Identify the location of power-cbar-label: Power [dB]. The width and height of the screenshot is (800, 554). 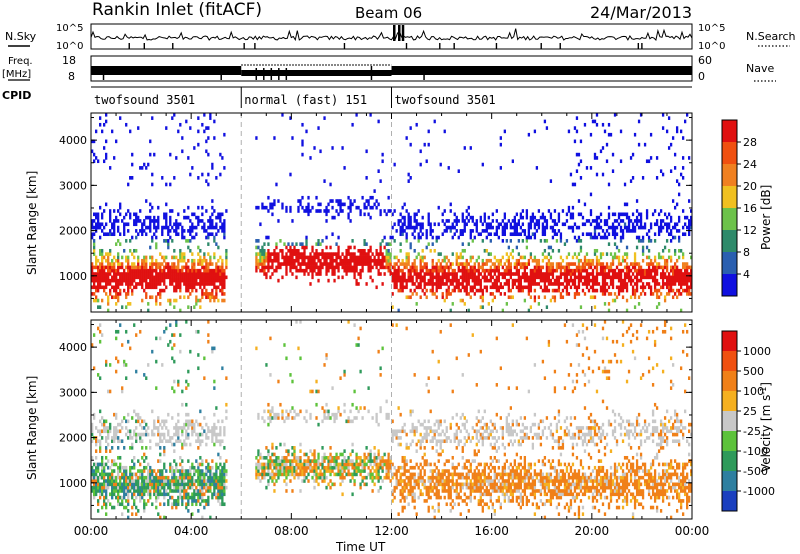
(766, 217).